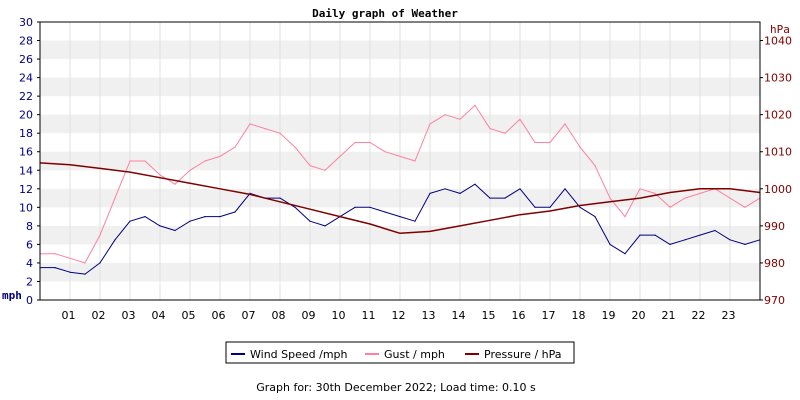  What do you see at coordinates (774, 263) in the screenshot?
I see `right-tick-label: 980` at bounding box center [774, 263].